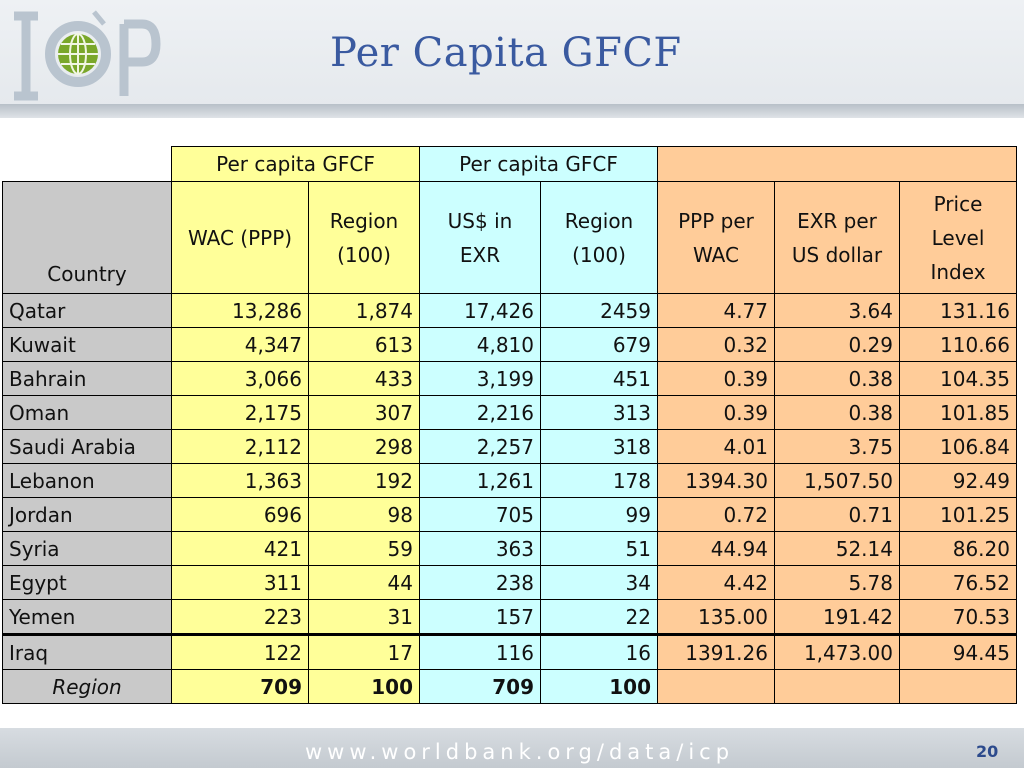  I want to click on region-price-level-index-cell, so click(958, 686).